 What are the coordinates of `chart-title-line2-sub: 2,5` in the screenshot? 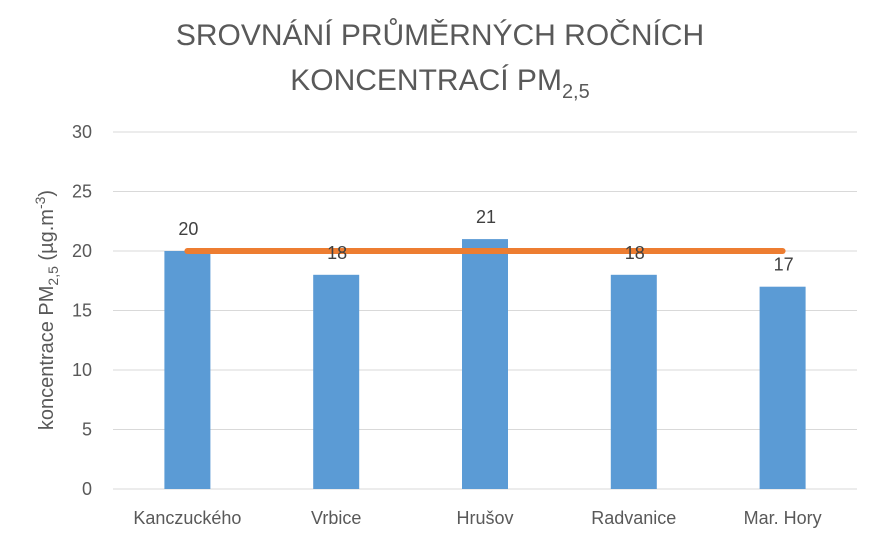 It's located at (576, 92).